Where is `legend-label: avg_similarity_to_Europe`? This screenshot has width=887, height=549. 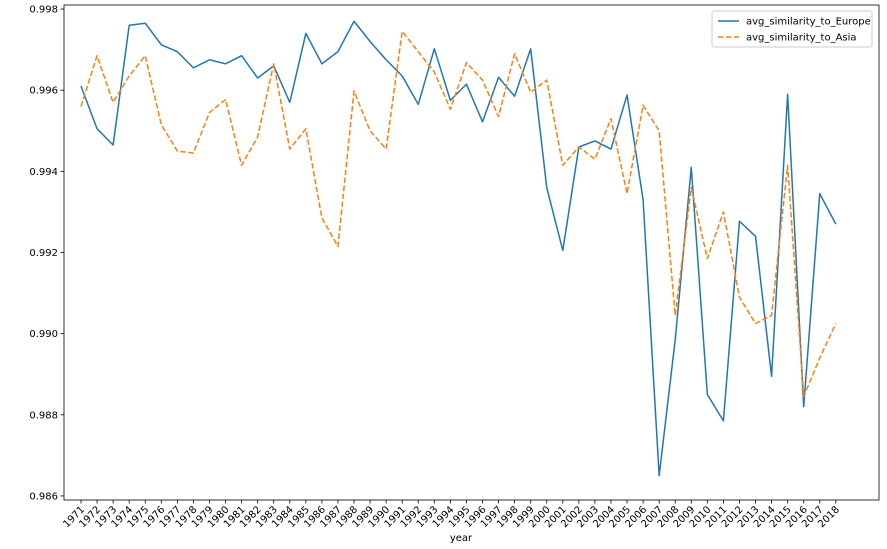 legend-label: avg_similarity_to_Europe is located at coordinates (808, 22).